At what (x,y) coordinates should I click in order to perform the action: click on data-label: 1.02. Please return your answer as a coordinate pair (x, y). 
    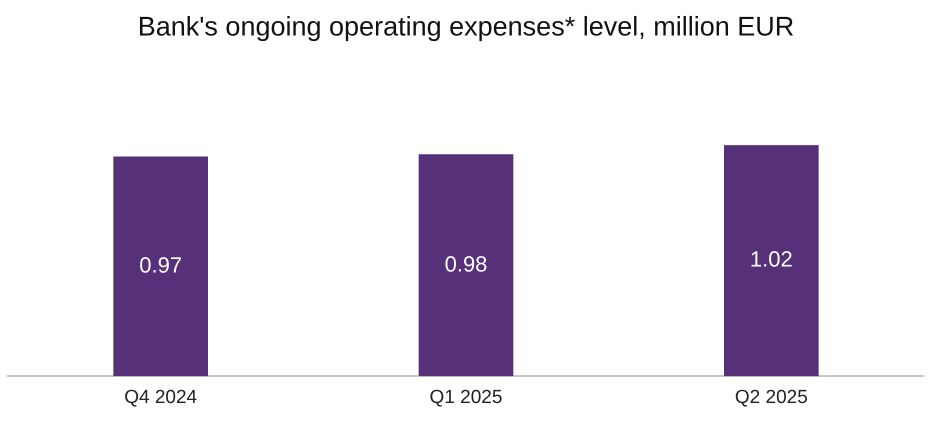
    Looking at the image, I should click on (771, 259).